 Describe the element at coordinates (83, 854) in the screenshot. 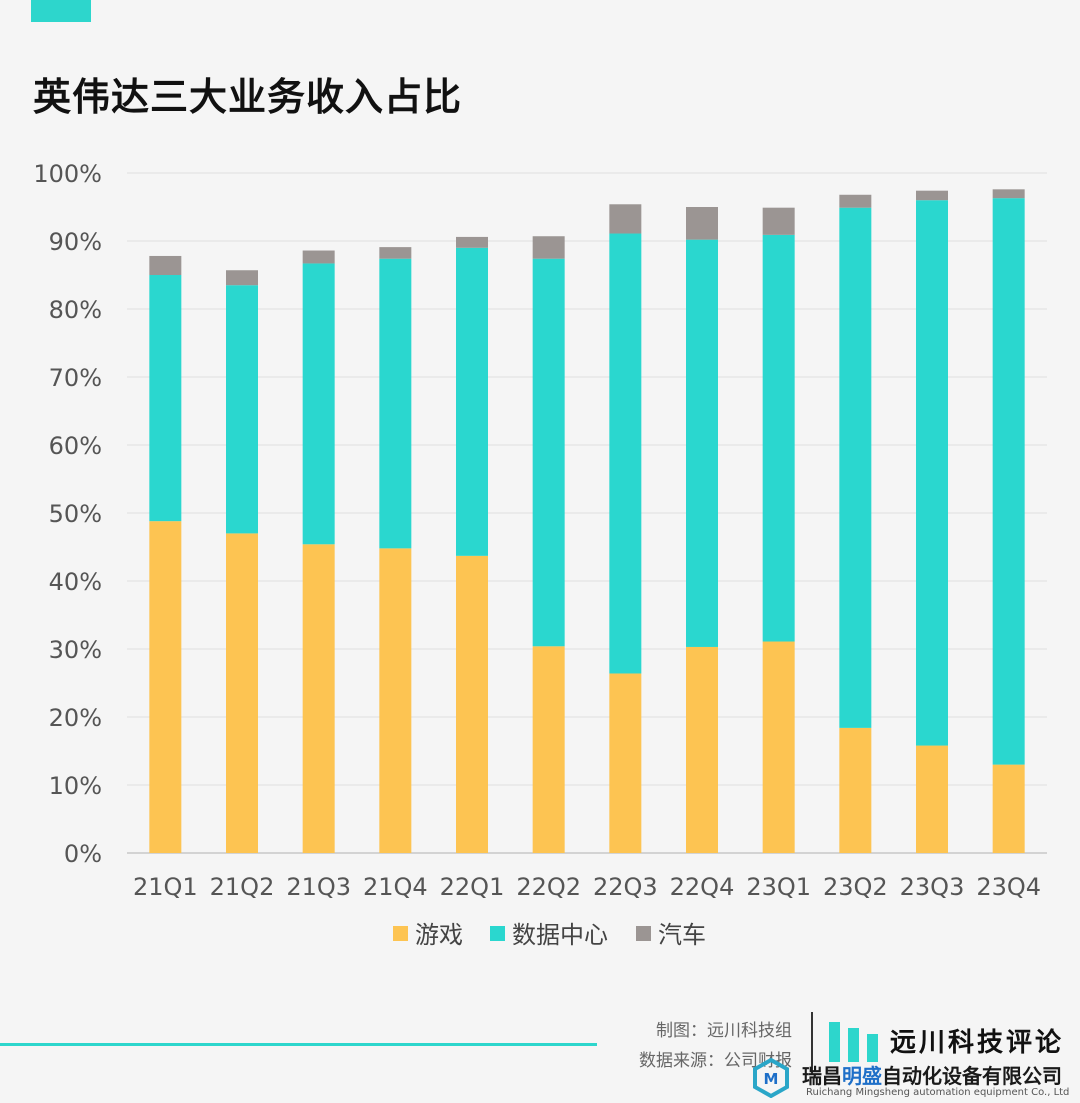

I see `y-tick-label: 0%` at that location.